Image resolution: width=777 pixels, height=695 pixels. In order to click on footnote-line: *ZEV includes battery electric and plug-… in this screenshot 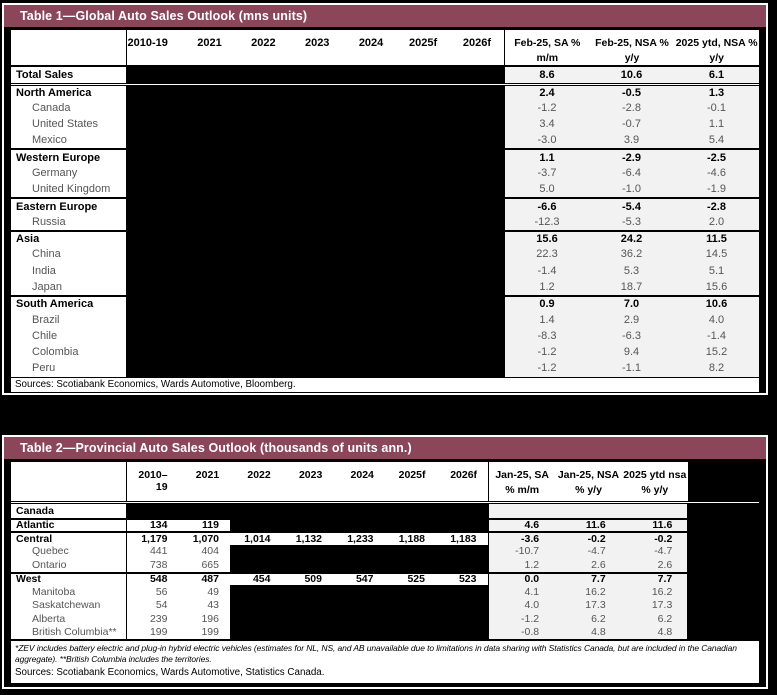, I will do `click(376, 648)`.